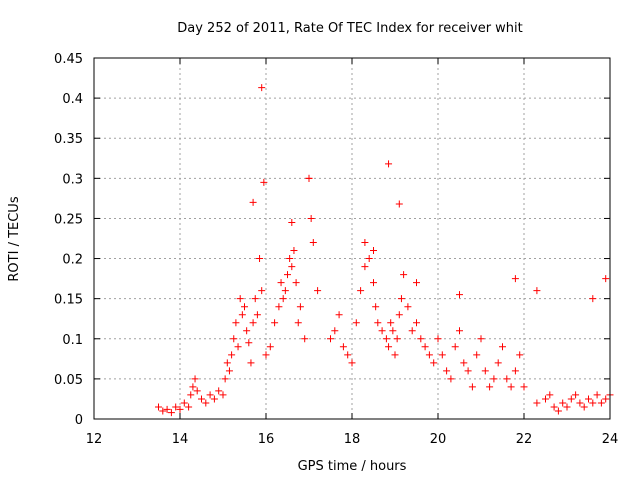  Describe the element at coordinates (524, 439) in the screenshot. I see `x-tick-label: 22` at that location.